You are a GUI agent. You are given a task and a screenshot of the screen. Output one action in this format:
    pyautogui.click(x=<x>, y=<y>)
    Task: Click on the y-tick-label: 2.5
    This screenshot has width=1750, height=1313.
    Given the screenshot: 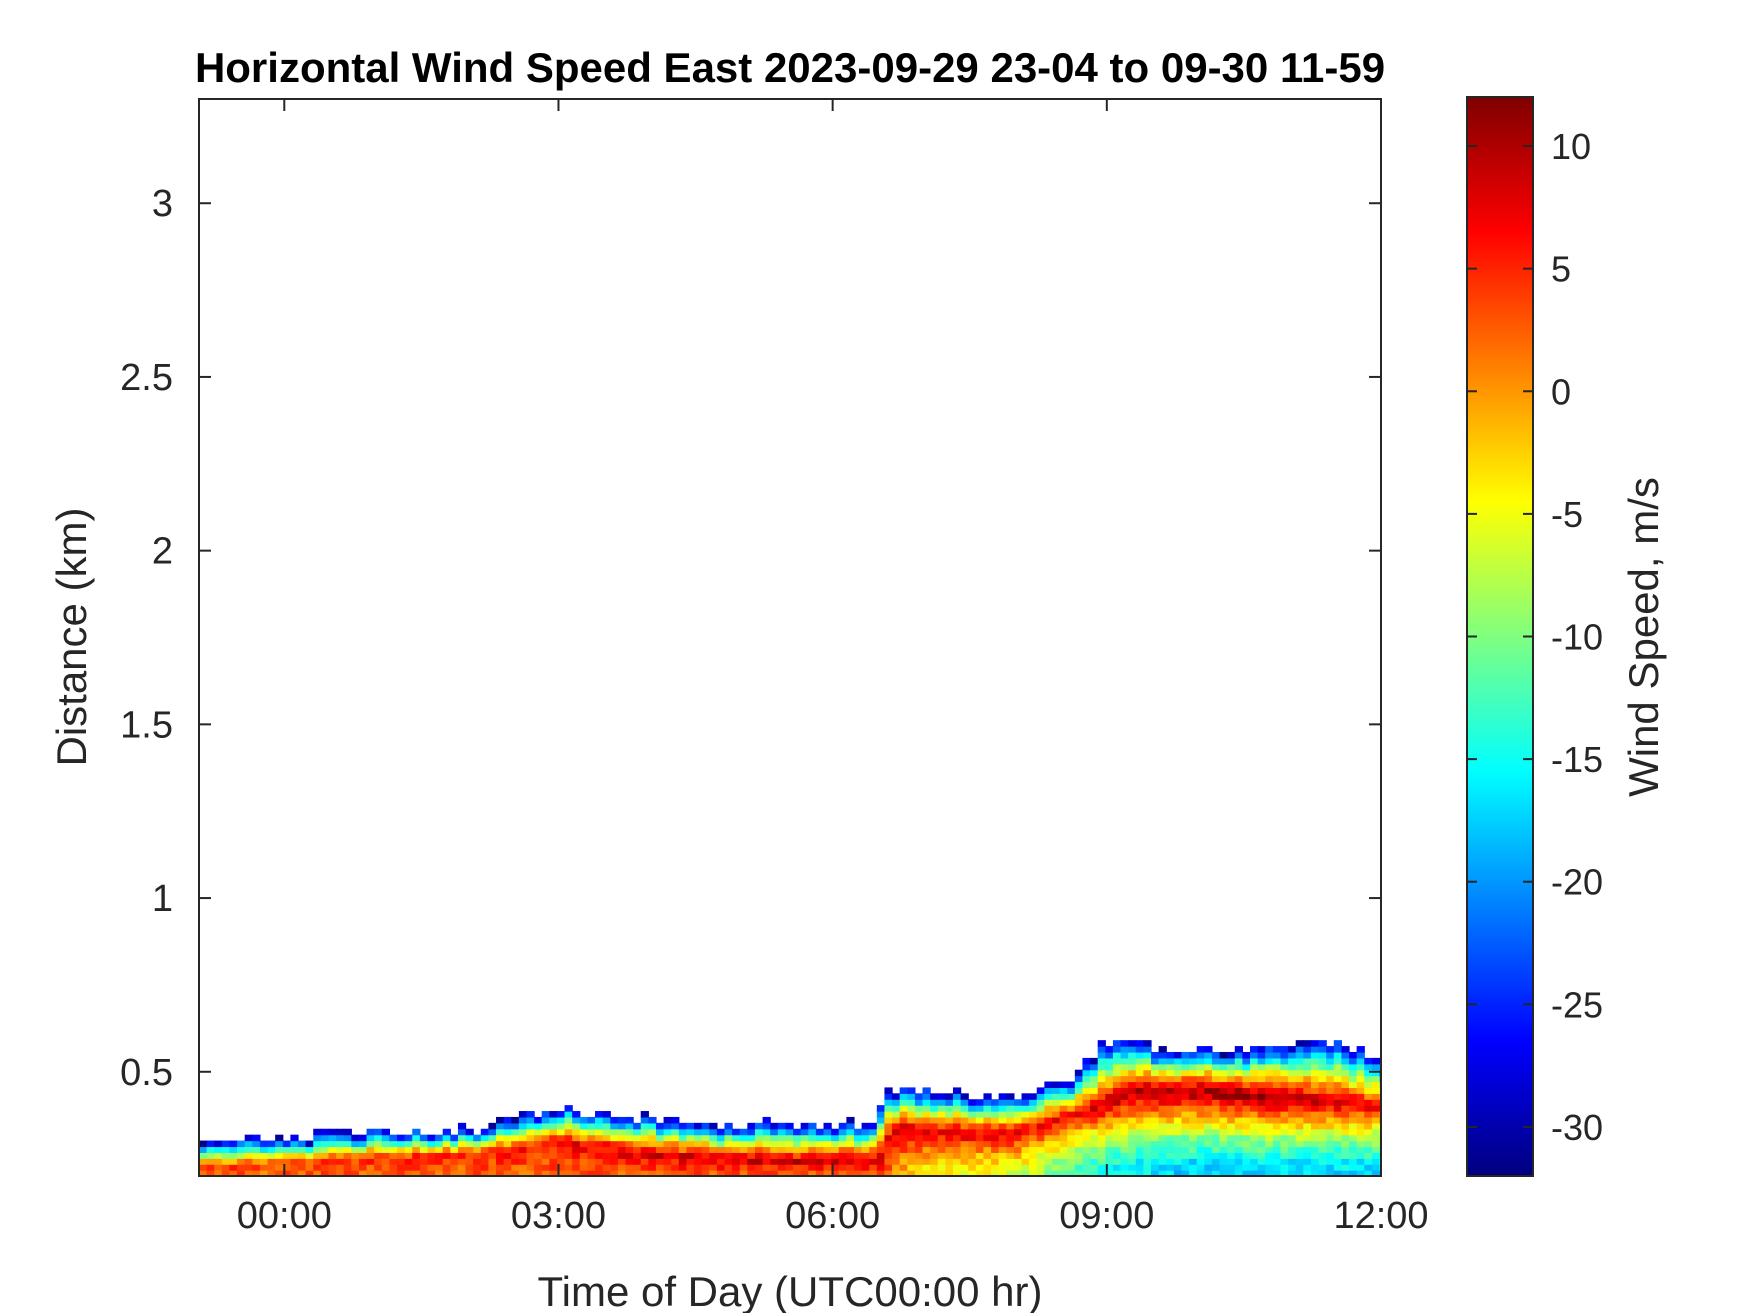 What is the action you would take?
    pyautogui.click(x=146, y=378)
    